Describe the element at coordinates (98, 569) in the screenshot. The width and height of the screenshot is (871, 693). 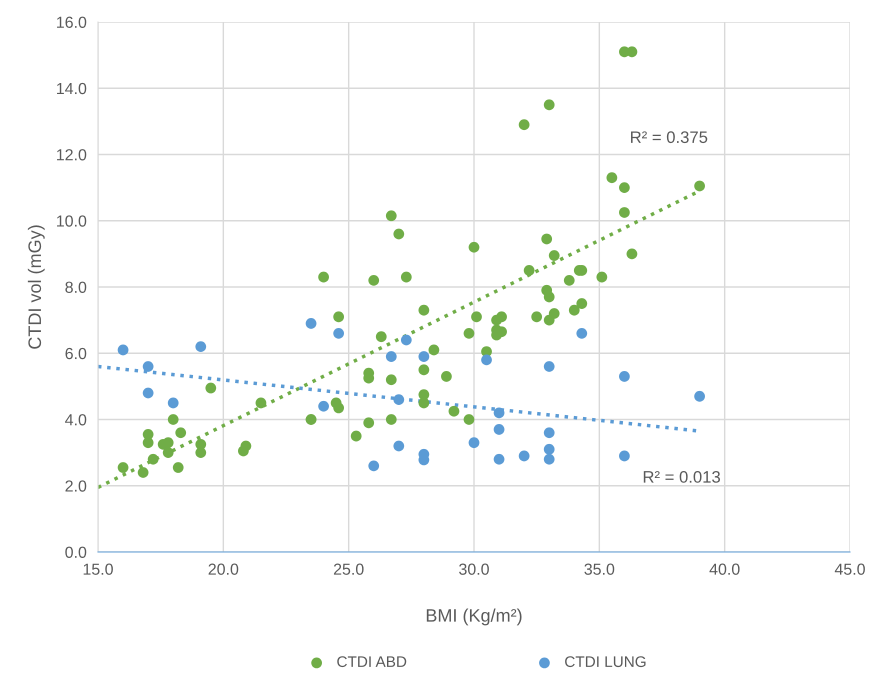
I see `x-tick-label: 15.0` at that location.